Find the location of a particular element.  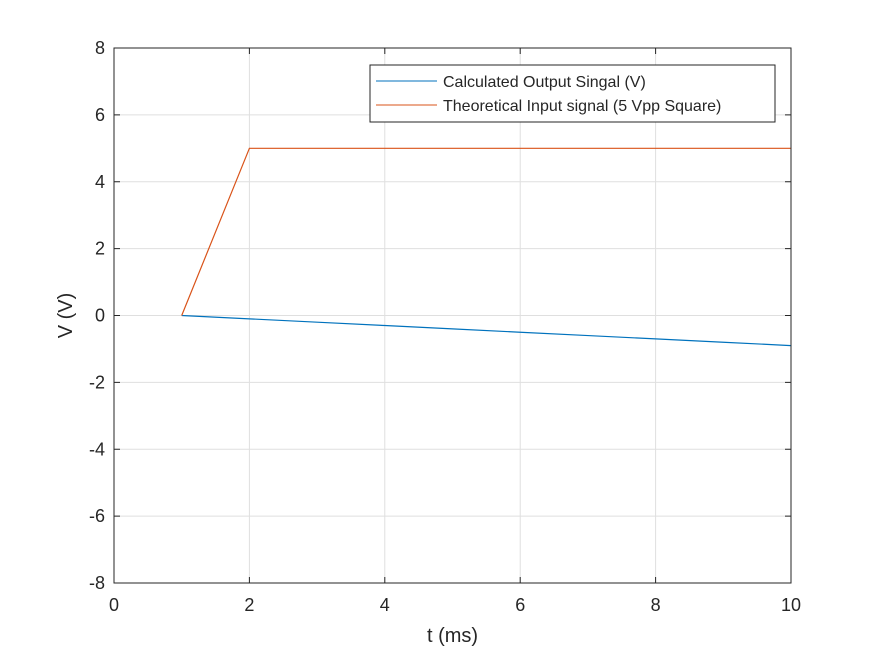

y-tick-label: 8 is located at coordinates (100, 48).